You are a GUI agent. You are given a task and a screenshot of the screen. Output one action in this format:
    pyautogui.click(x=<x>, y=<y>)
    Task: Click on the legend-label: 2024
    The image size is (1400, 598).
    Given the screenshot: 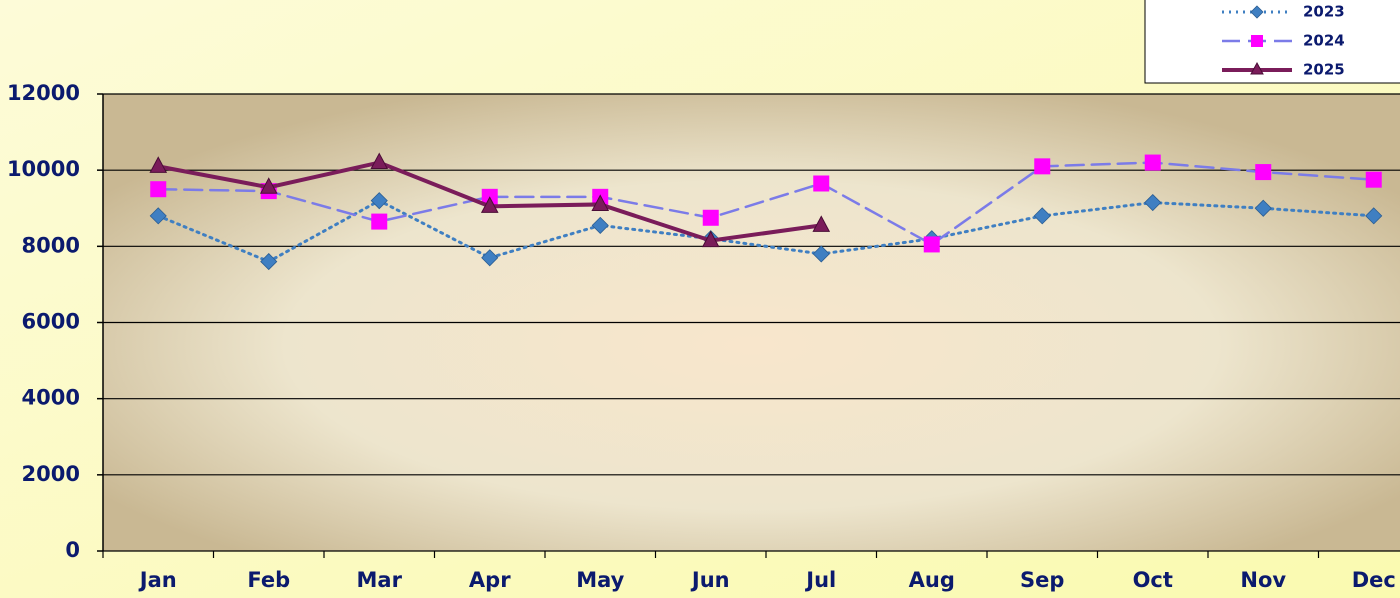 What is the action you would take?
    pyautogui.click(x=1324, y=41)
    